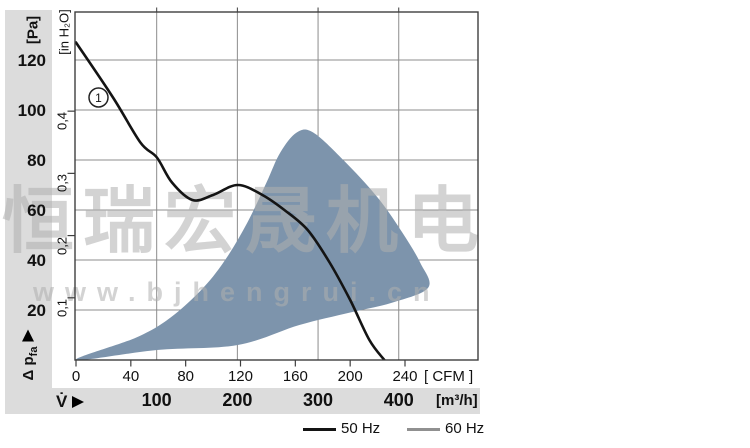 This screenshot has height=448, width=750. I want to click on flow-axis-title: V̇, so click(70, 402).